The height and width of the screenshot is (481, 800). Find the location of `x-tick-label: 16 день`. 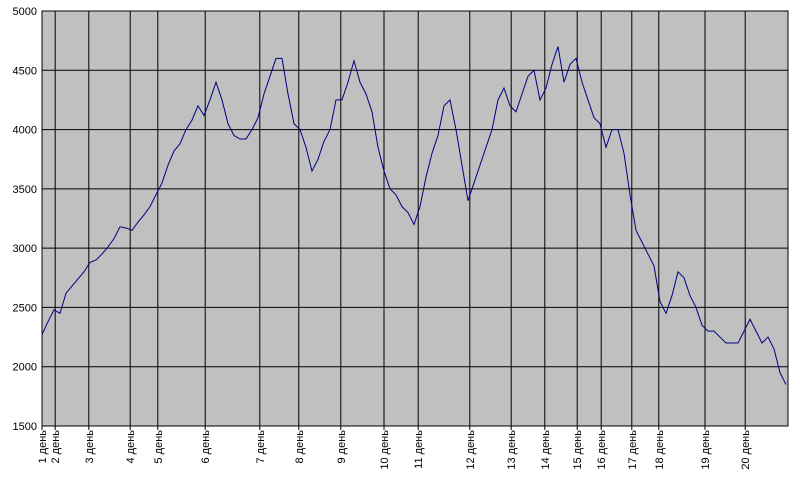

x-tick-label: 16 день is located at coordinates (602, 450).